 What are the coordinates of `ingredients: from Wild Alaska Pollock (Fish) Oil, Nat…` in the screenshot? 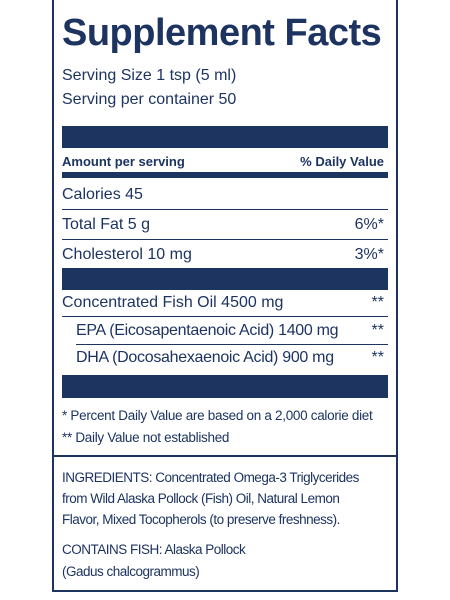 It's located at (201, 498).